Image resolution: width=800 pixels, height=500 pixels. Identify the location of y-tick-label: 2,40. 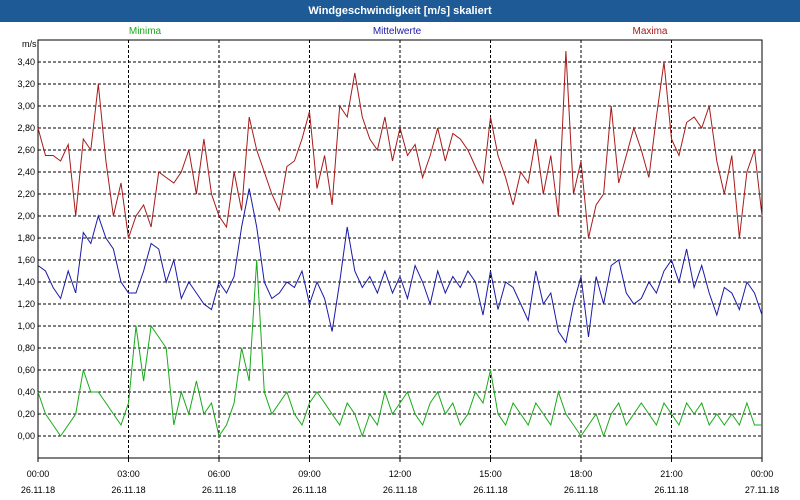
(26, 172).